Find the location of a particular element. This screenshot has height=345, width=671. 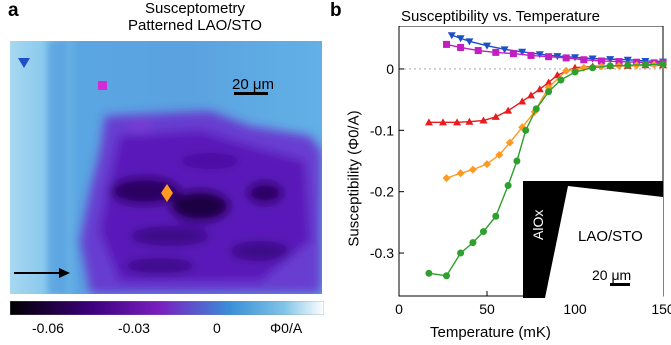

x-axis-label: Temperature (mK) is located at coordinates (490, 332).